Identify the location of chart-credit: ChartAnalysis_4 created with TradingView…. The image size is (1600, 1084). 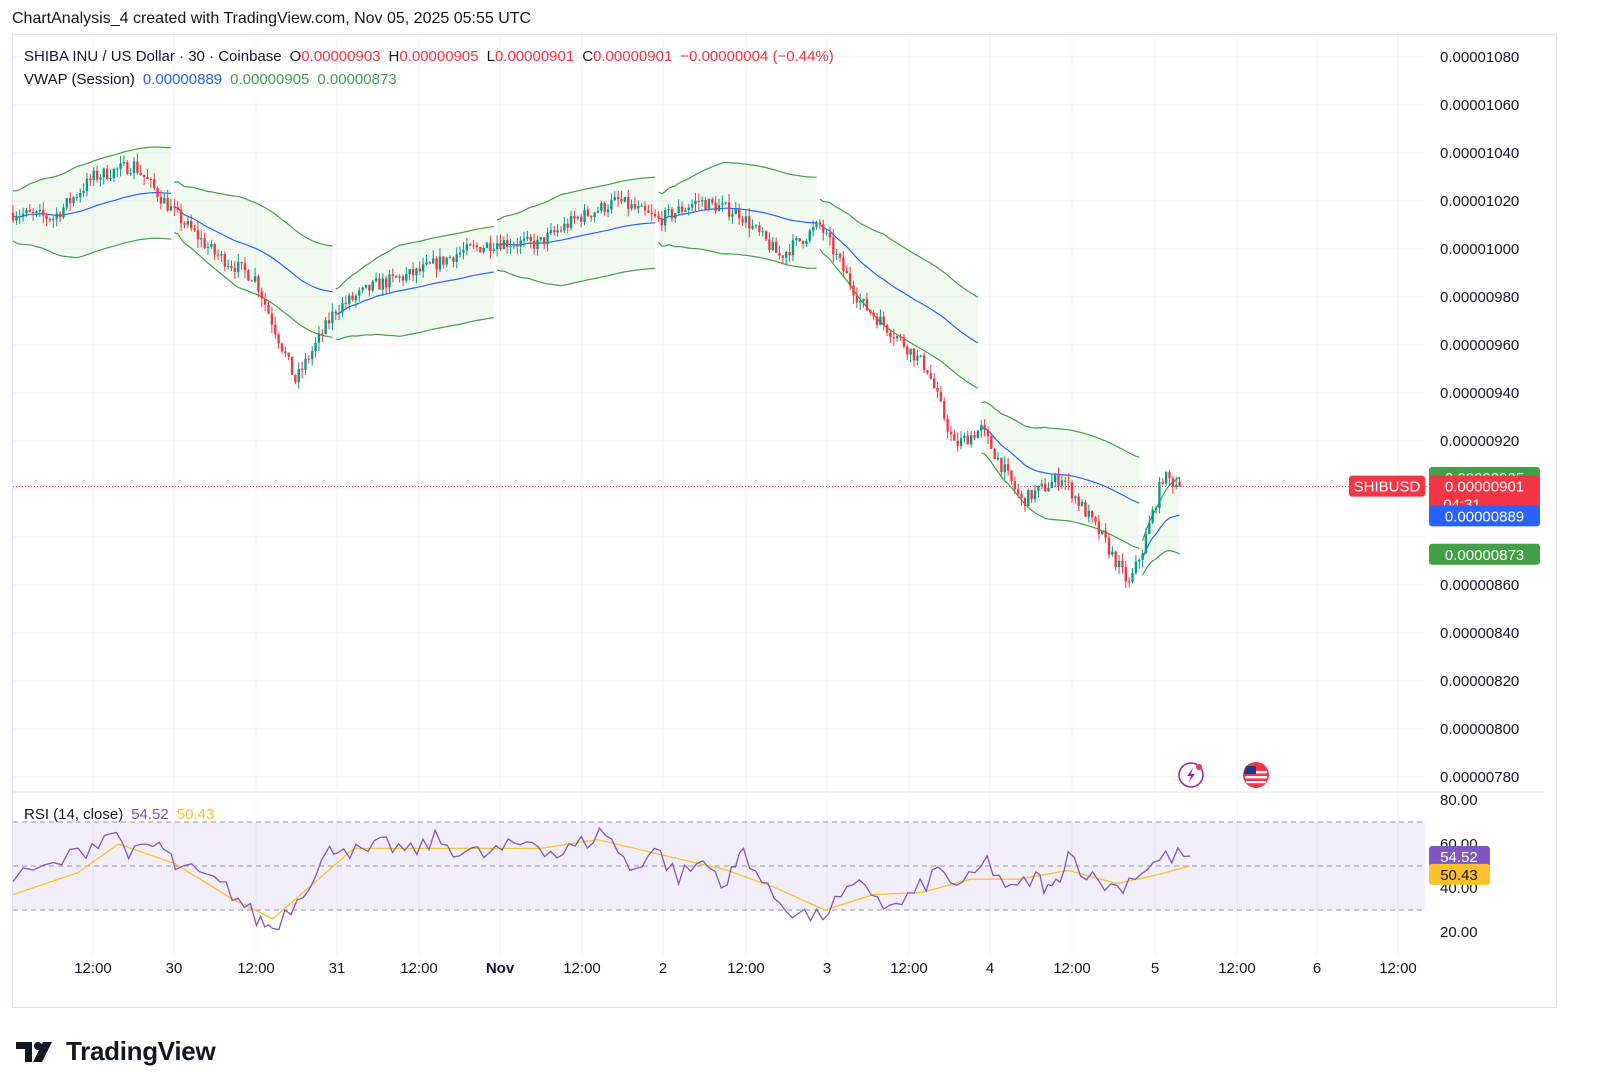
(272, 18).